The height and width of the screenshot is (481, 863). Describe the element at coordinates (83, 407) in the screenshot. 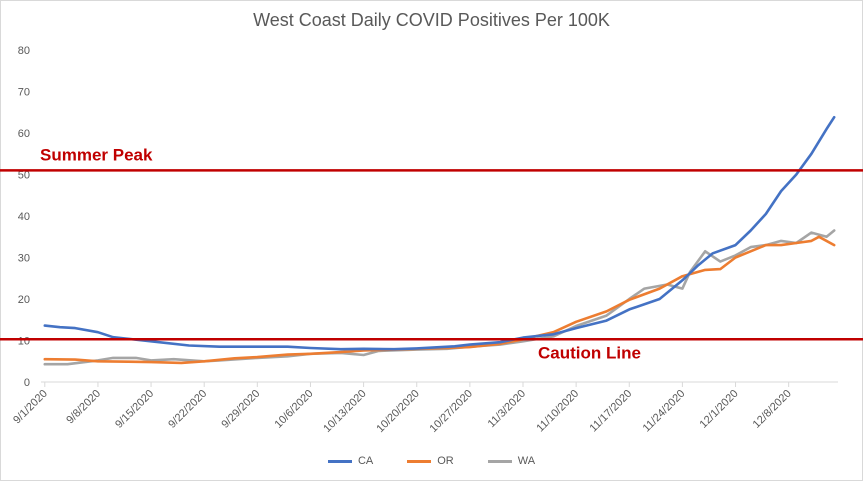

I see `x-tick-label: 9/8/2020` at that location.